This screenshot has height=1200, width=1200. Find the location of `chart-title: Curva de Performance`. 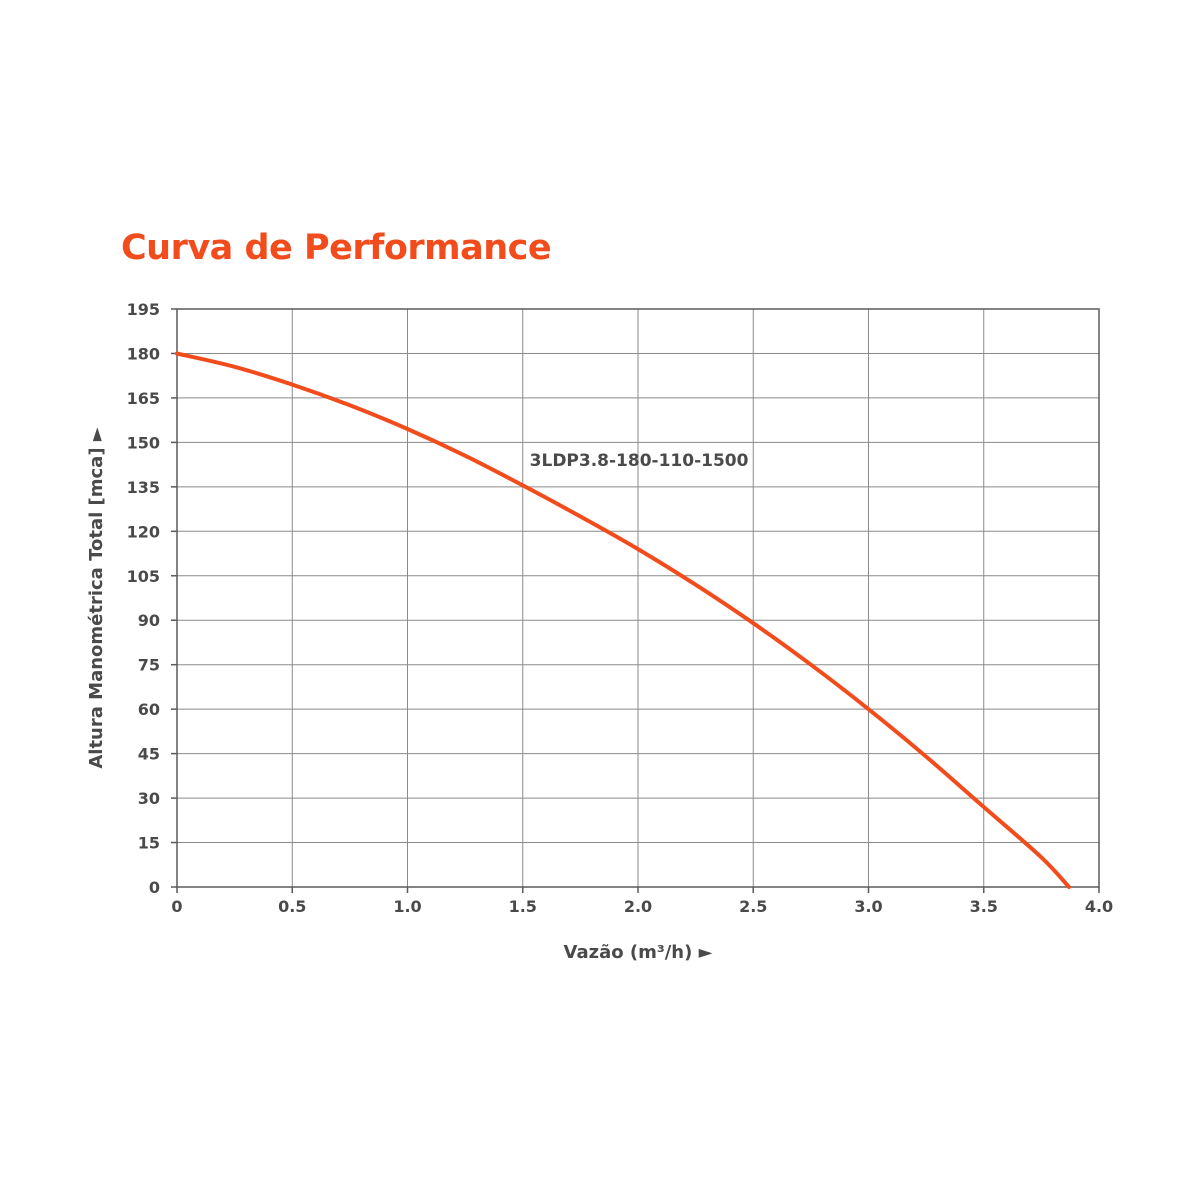

chart-title: Curva de Performance is located at coordinates (336, 248).